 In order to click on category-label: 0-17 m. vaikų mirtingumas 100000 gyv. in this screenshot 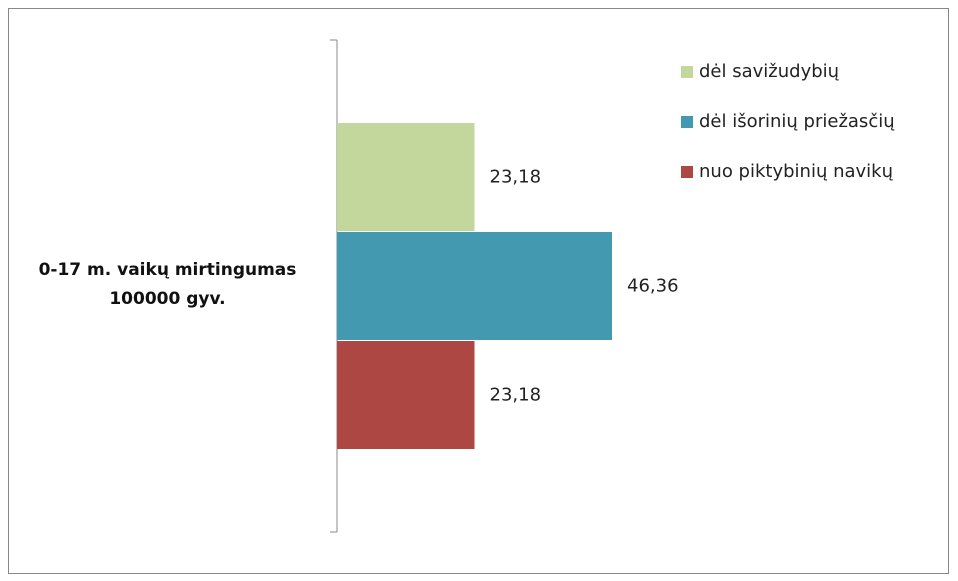, I will do `click(167, 284)`.